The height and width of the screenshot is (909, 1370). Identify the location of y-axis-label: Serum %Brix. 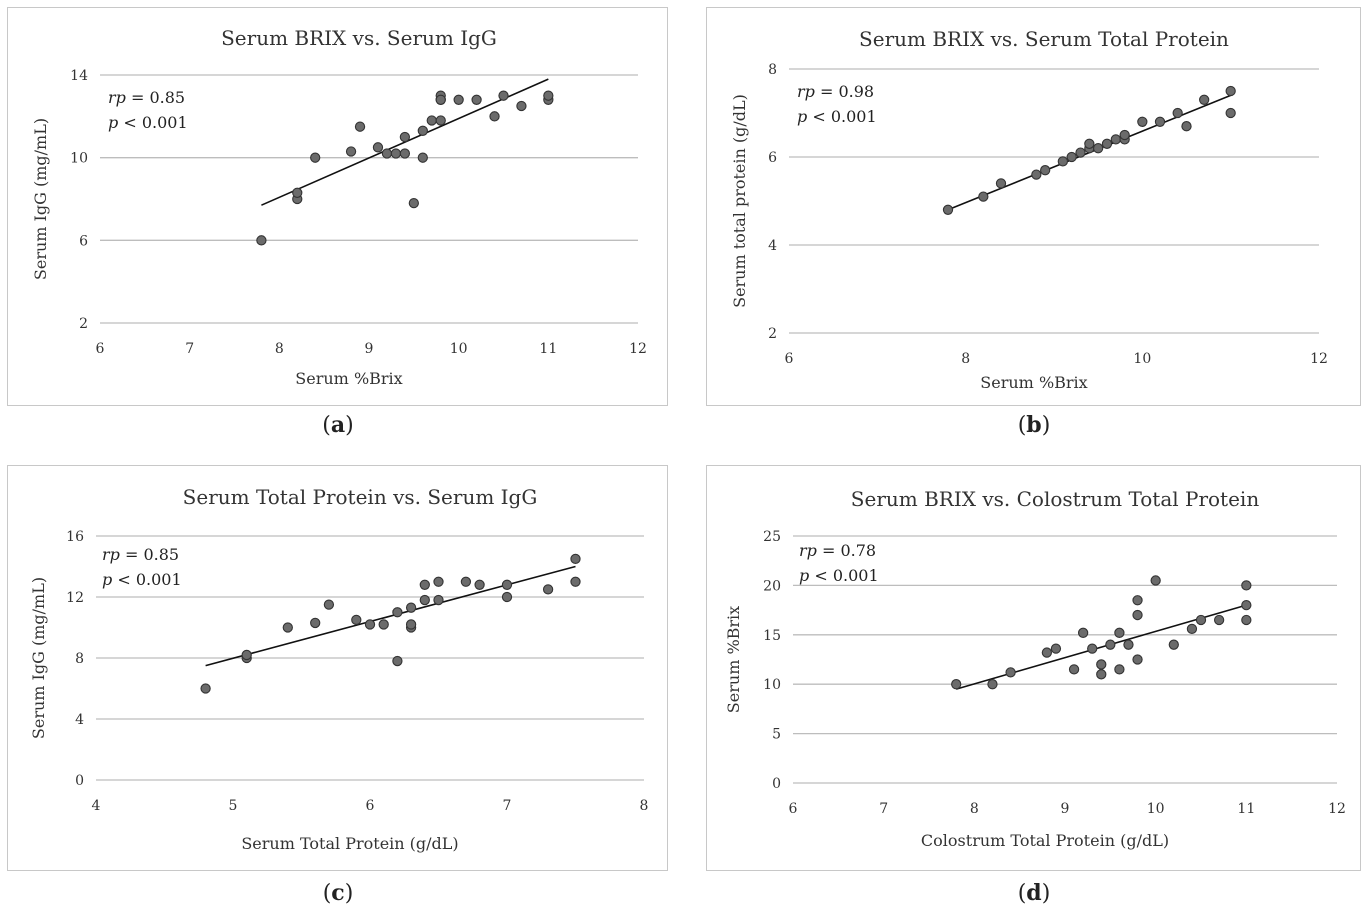
(733, 659).